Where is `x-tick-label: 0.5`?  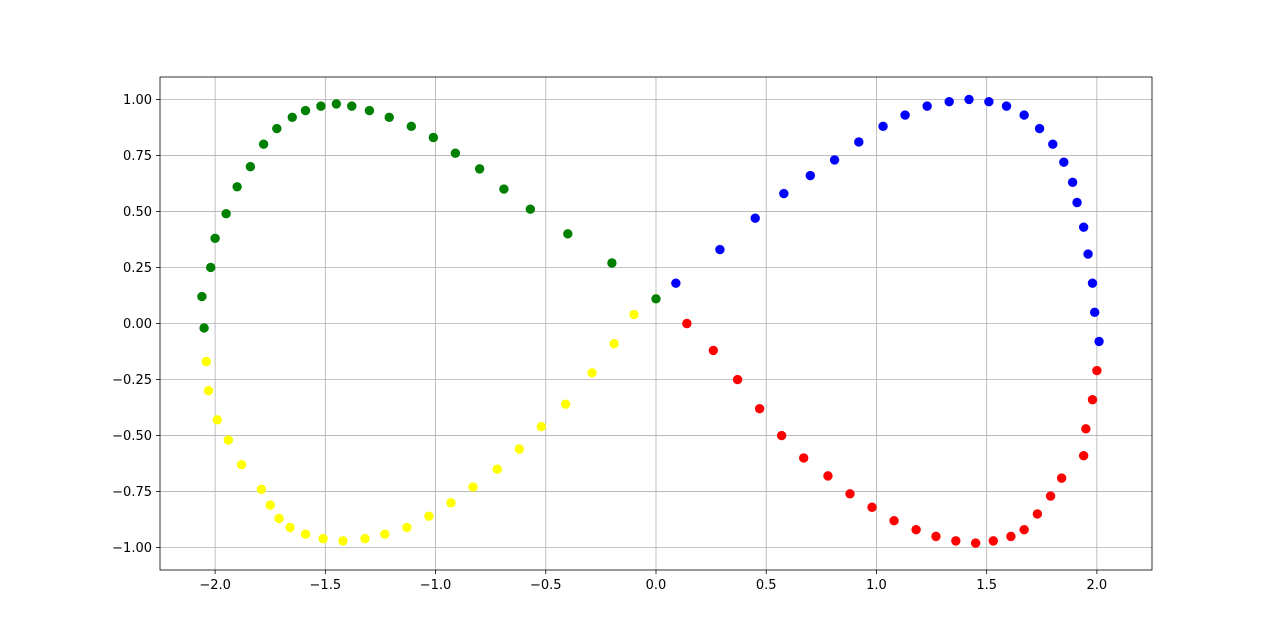 x-tick-label: 0.5 is located at coordinates (766, 585).